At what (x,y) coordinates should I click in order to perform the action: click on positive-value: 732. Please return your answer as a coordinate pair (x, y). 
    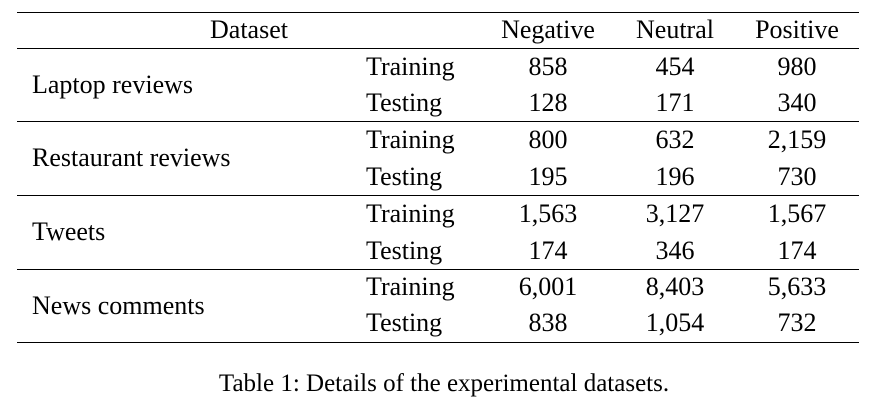
    Looking at the image, I should click on (797, 322).